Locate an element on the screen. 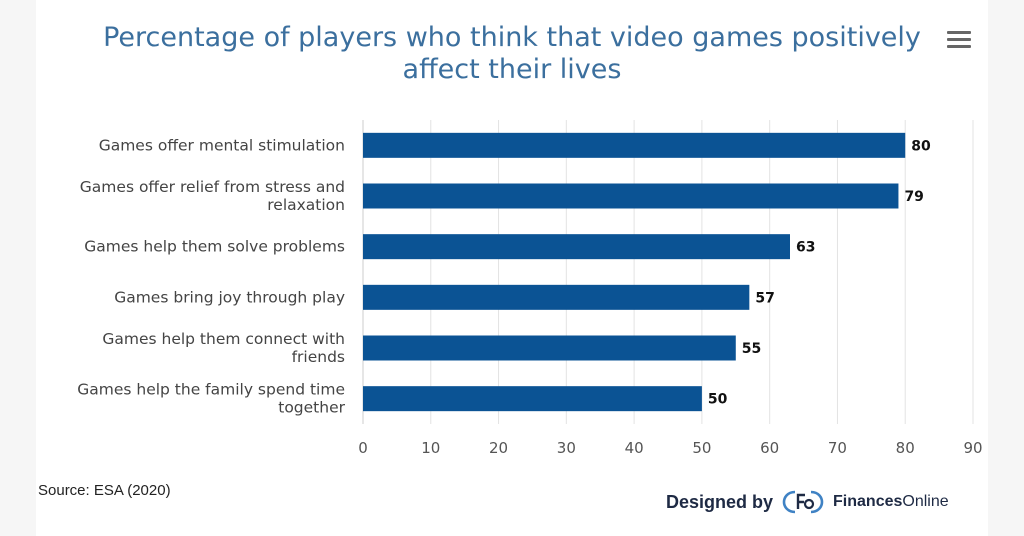 Image resolution: width=1024 pixels, height=536 pixels. category-label: Games help the family spend time is located at coordinates (211, 390).